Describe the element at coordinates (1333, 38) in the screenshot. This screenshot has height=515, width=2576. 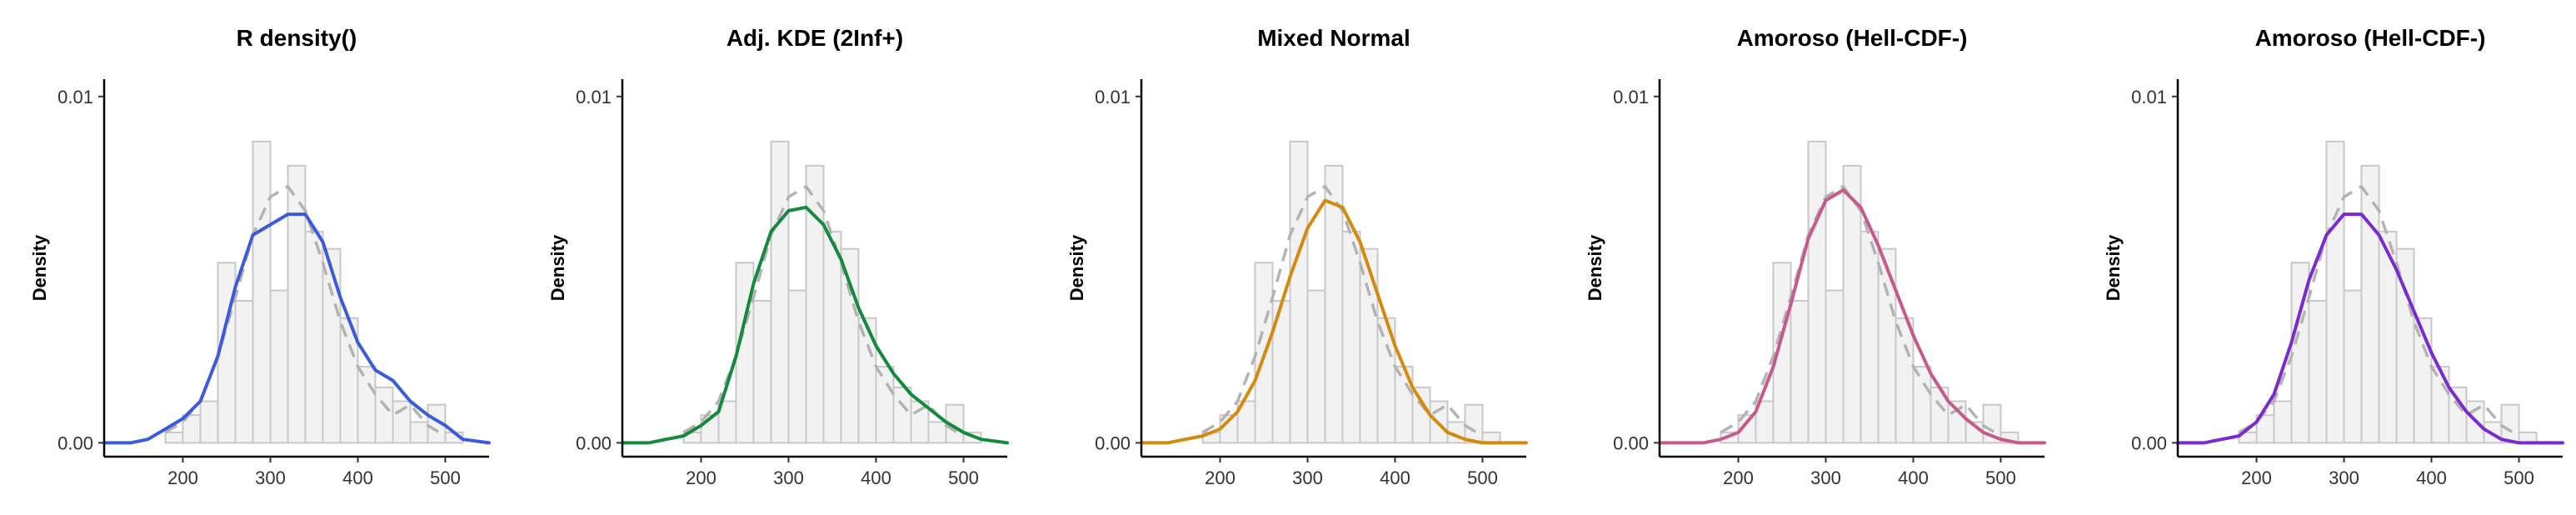
I see `panel-title: Mixed Normal` at that location.